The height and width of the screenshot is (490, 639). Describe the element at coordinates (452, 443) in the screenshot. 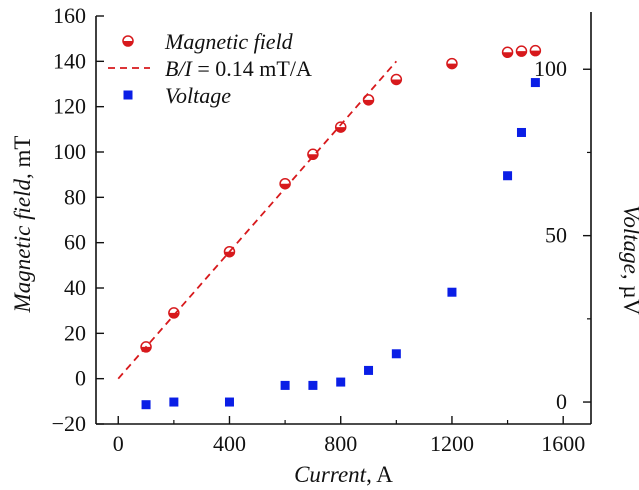

I see `x-tick-label: 1200` at that location.